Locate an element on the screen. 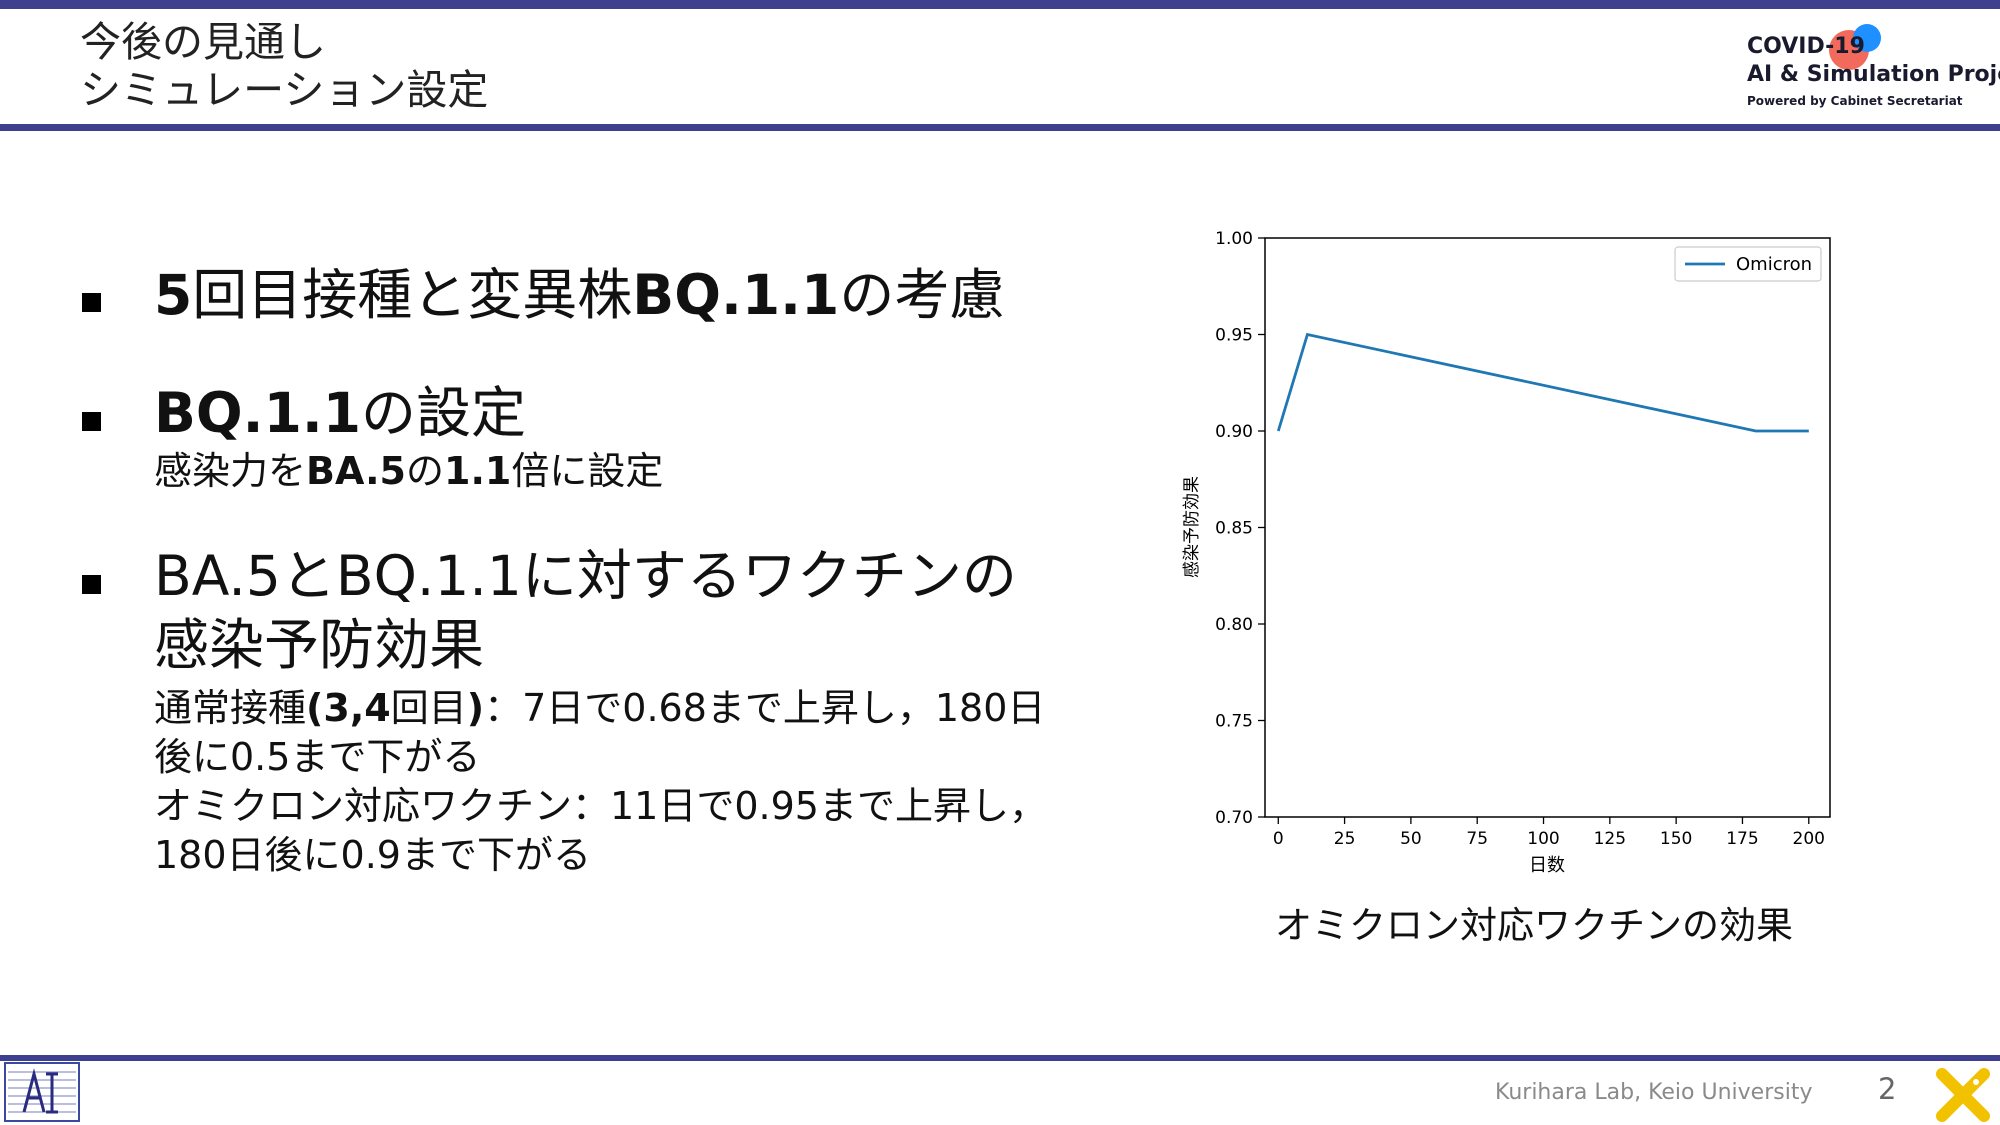 Image resolution: width=2000 pixels, height=1125 pixels. lab-logo-frame is located at coordinates (42, 1092).